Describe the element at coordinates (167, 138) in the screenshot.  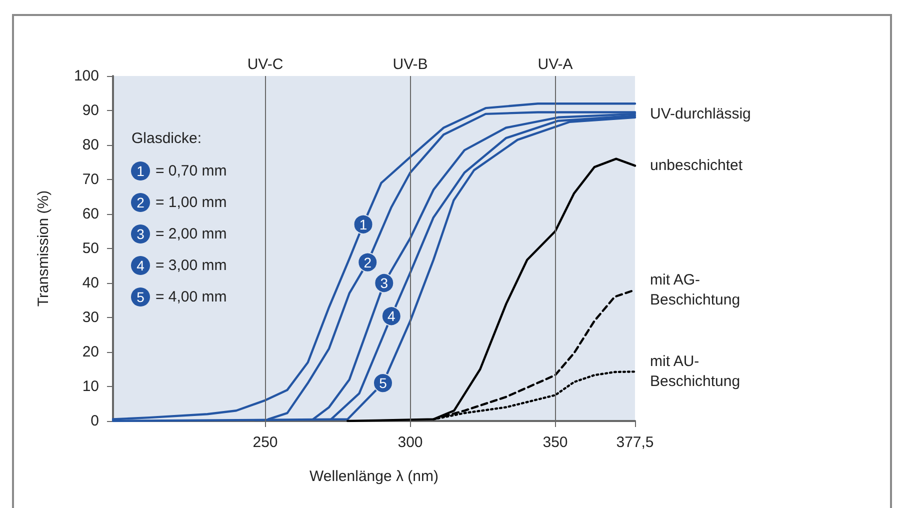
I see `legend-title: Glasdicke:` at that location.